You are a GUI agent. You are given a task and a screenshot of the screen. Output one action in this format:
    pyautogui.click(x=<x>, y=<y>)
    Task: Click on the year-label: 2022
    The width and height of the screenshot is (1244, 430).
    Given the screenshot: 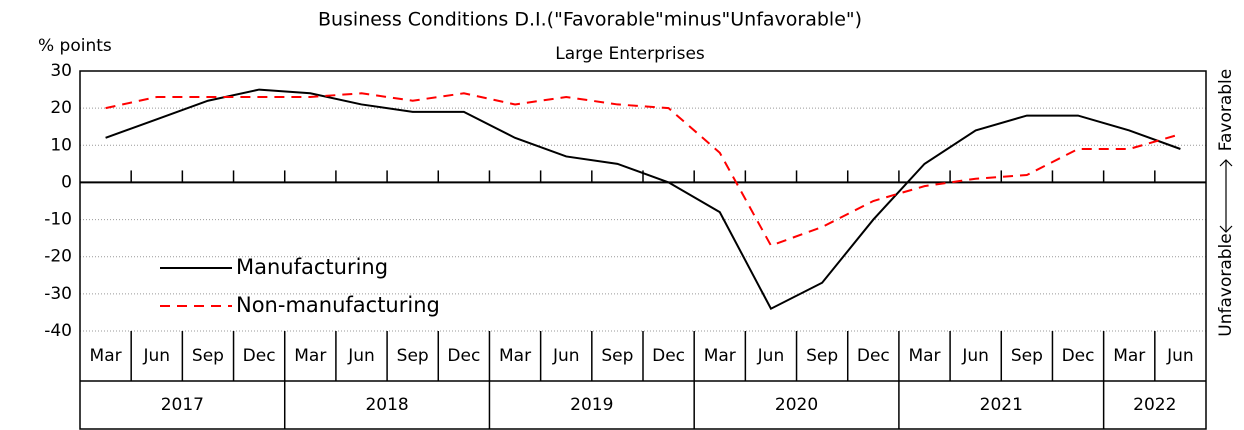 What is the action you would take?
    pyautogui.click(x=1154, y=405)
    